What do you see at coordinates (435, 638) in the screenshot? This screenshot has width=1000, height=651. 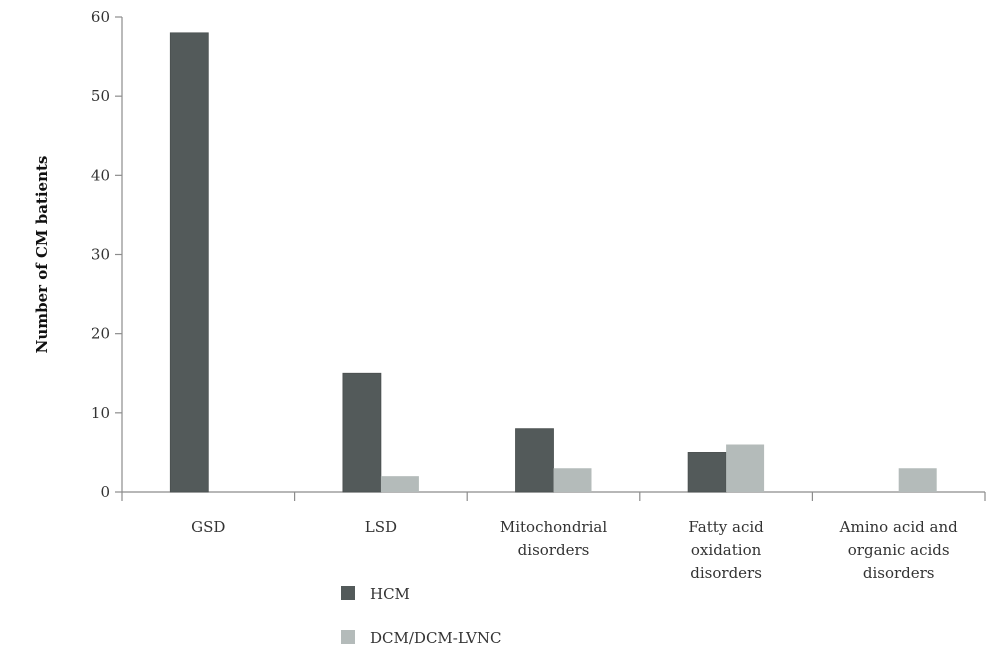 I see `legend-label: DCM/DCM-LVNC` at bounding box center [435, 638].